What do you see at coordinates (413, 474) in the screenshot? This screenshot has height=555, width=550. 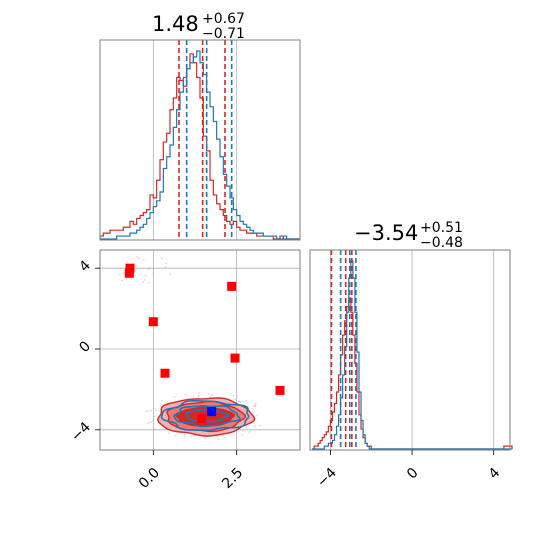 I see `marginal-y-xtick-label-1: 0` at bounding box center [413, 474].